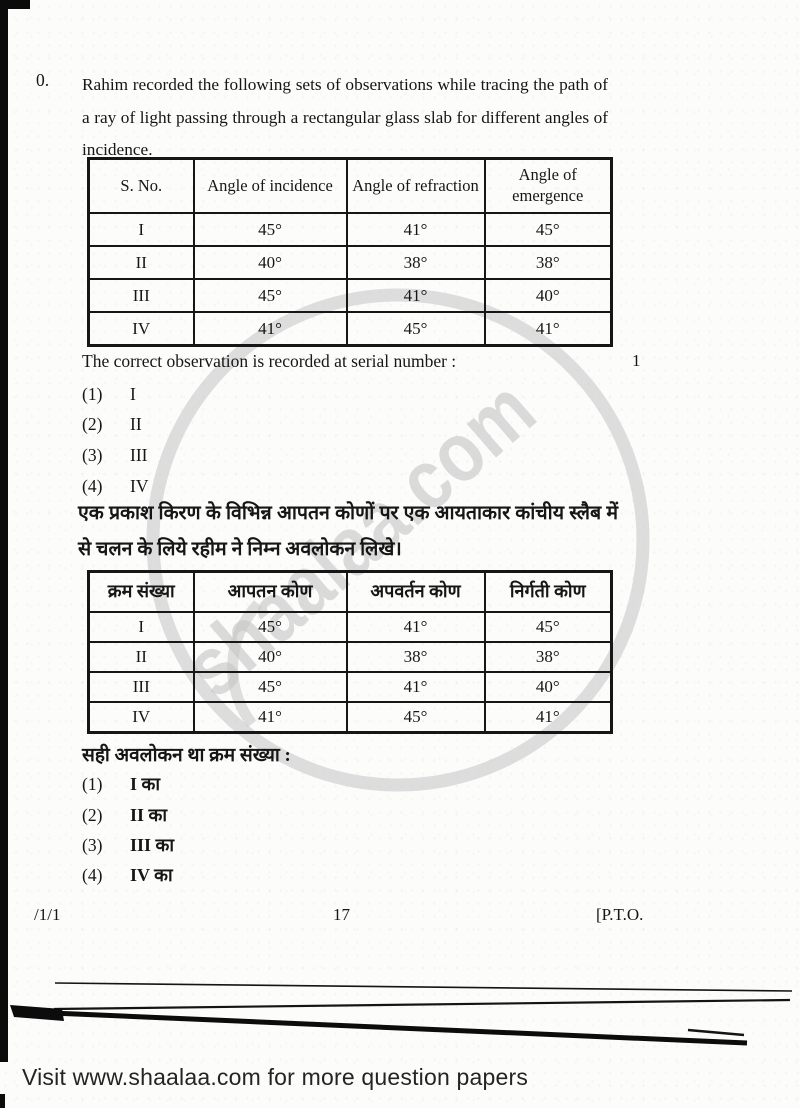 This screenshot has width=800, height=1108. I want to click on option-row: (1) I का, so click(121, 784).